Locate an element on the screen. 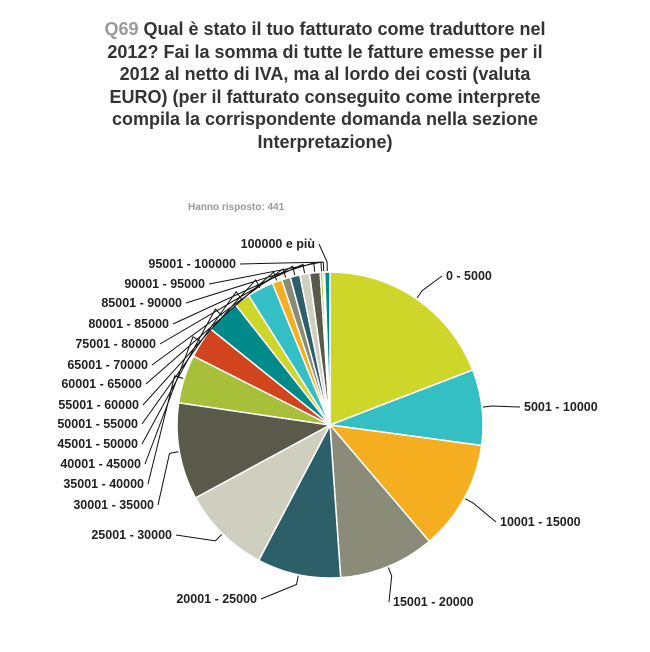 The width and height of the screenshot is (650, 652). slice-label-1: 0 - 5000 is located at coordinates (469, 276).